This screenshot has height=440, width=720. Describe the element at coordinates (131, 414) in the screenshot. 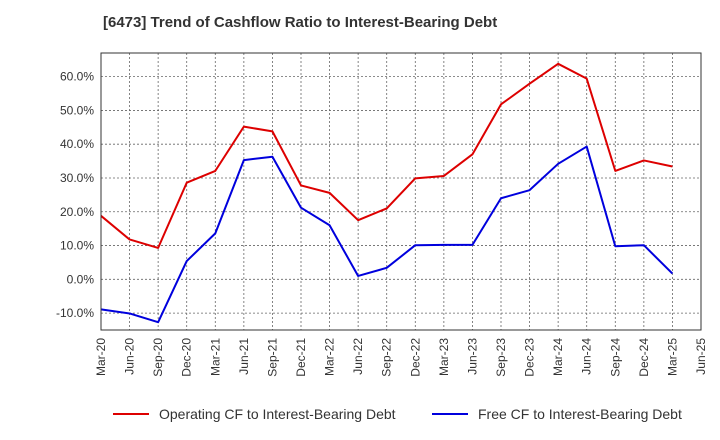

I see `legend-swatch-operating-cf` at that location.